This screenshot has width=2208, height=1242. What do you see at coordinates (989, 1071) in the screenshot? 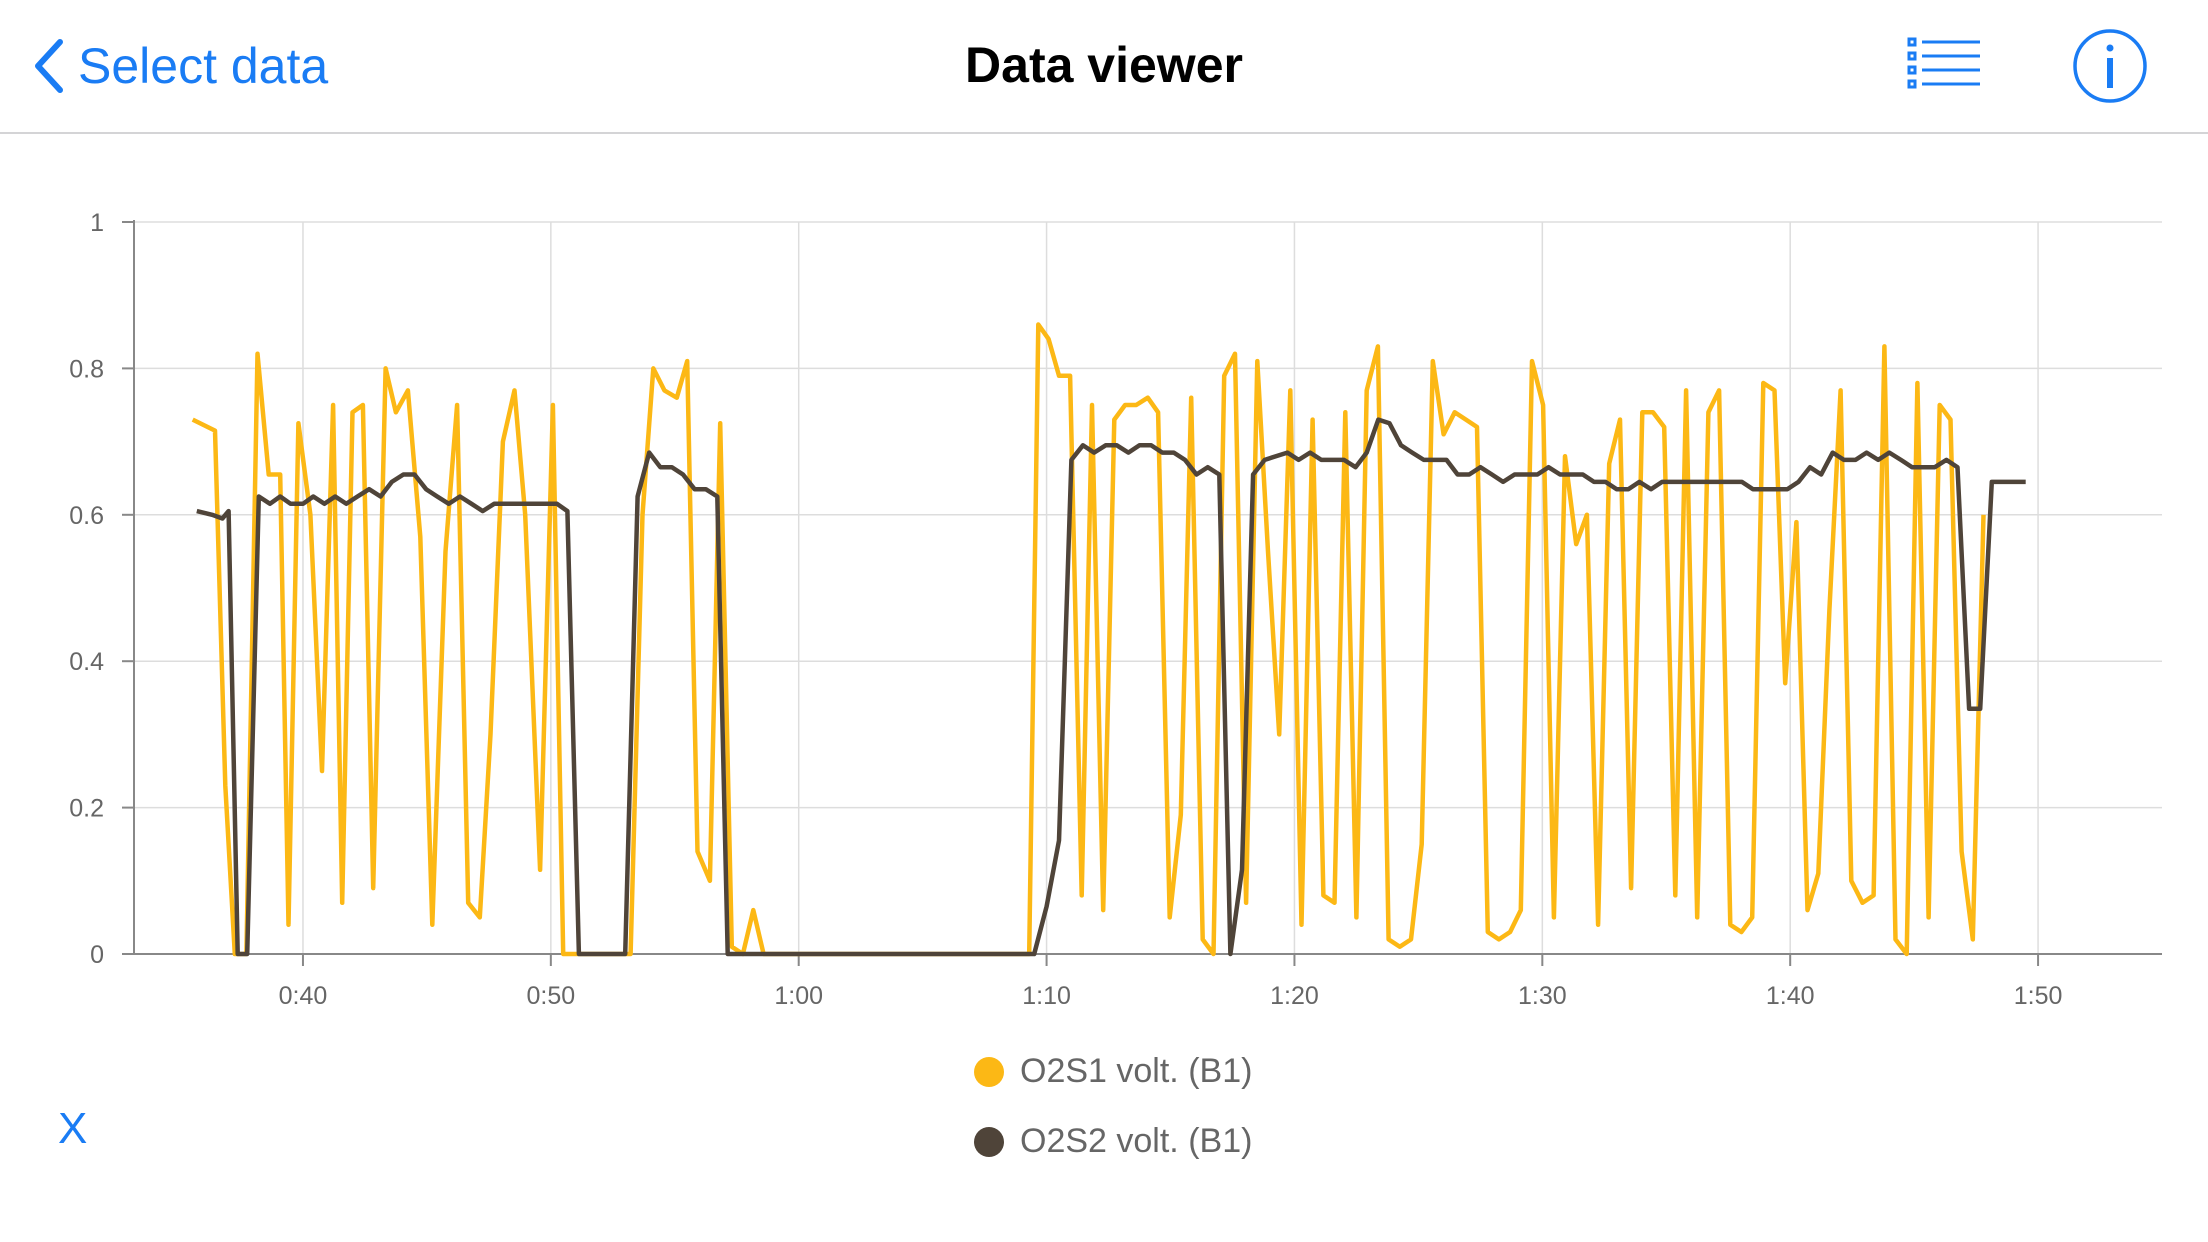
I see `legend-swatch-o2s1` at bounding box center [989, 1071].